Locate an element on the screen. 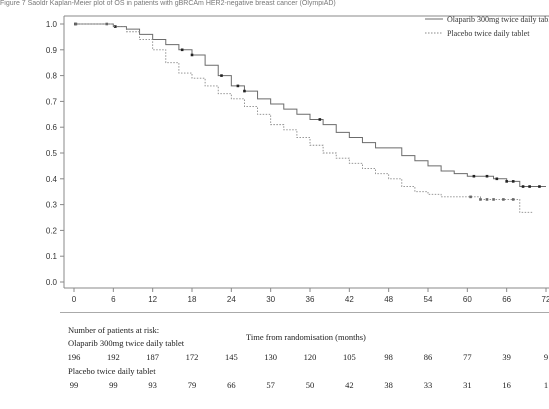 The image size is (549, 409). risk-table-title: Number of patients at risk: is located at coordinates (114, 330).